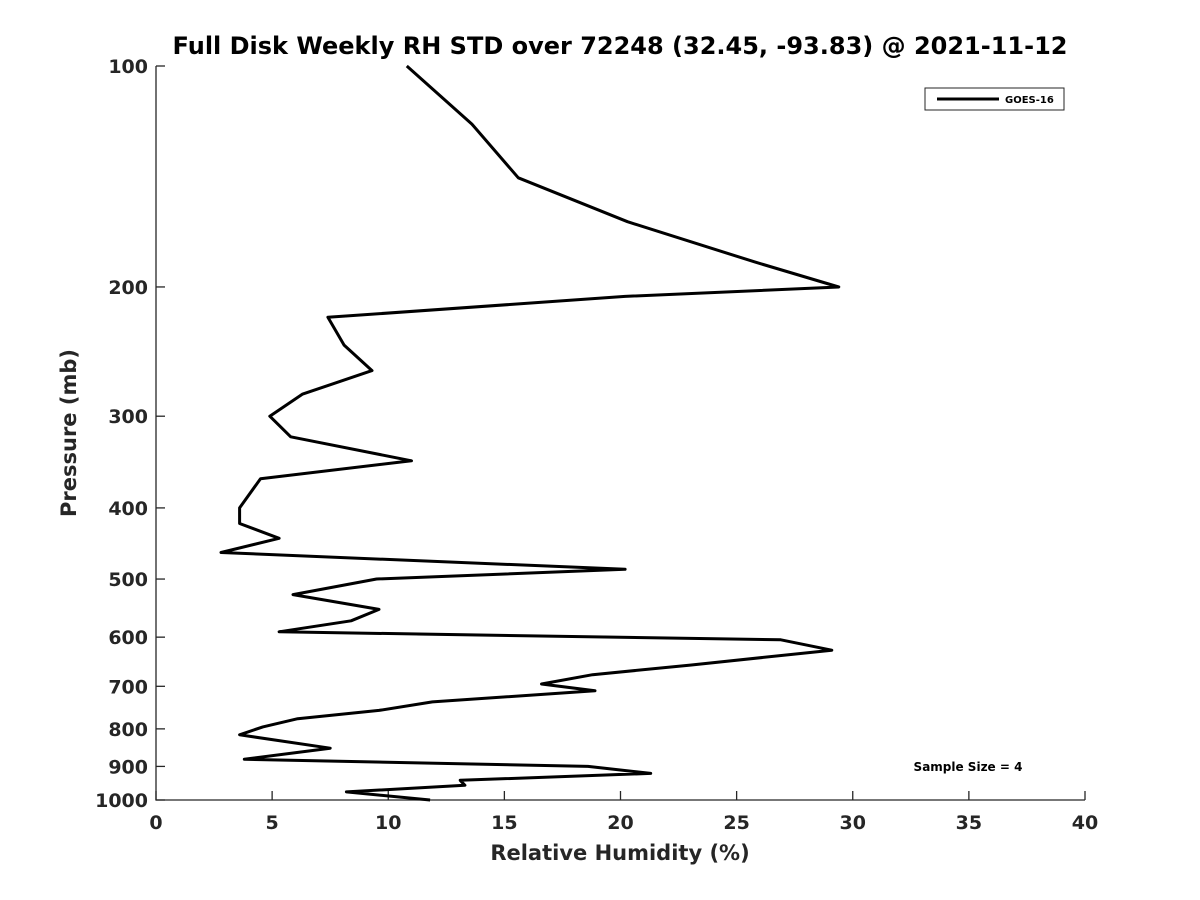 The image size is (1200, 900). I want to click on y-axis-label: Pressure (mb), so click(69, 433).